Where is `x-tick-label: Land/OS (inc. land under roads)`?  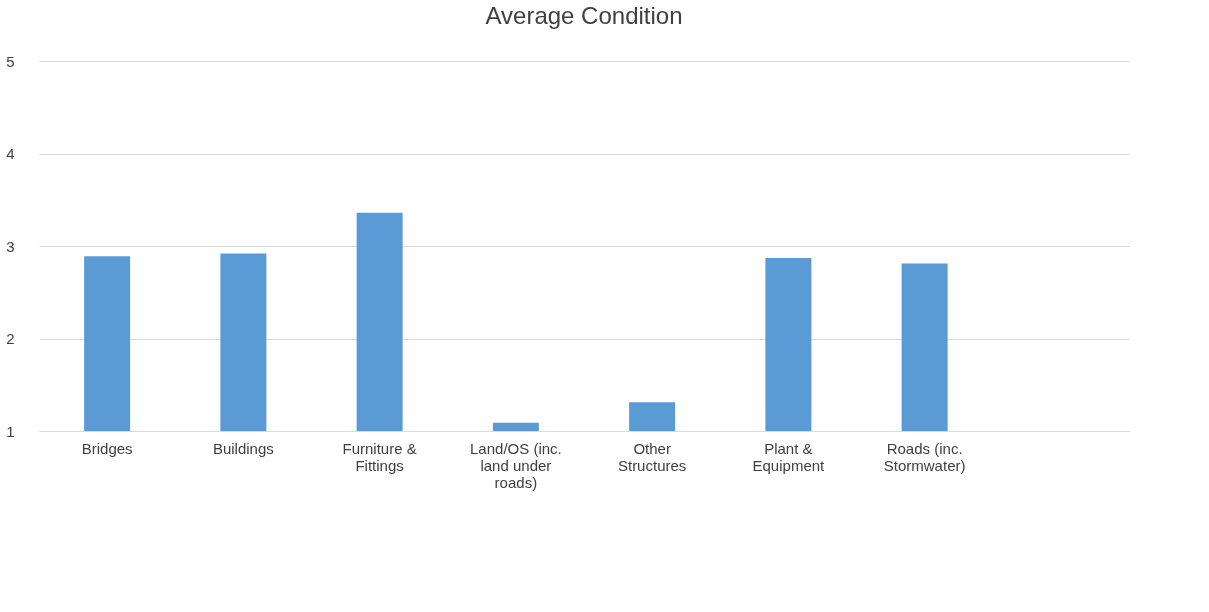 x-tick-label: Land/OS (inc. land under roads) is located at coordinates (516, 465).